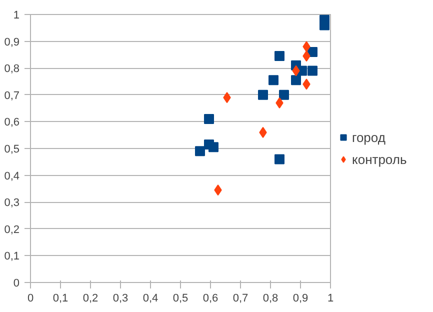 The width and height of the screenshot is (433, 312). Describe the element at coordinates (12, 256) in the screenshot. I see `y-tick-label: 0,1` at that location.